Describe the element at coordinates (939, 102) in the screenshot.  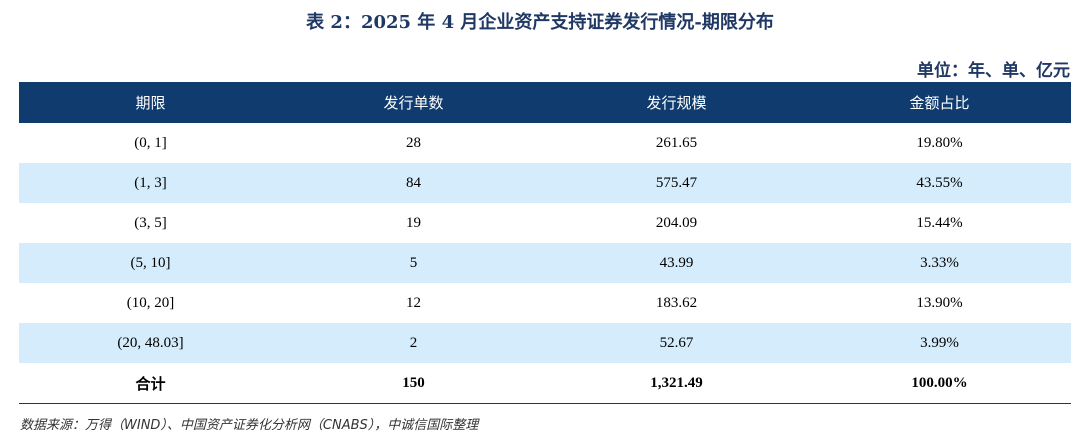
I see `header-ratio: 金额占比` at that location.